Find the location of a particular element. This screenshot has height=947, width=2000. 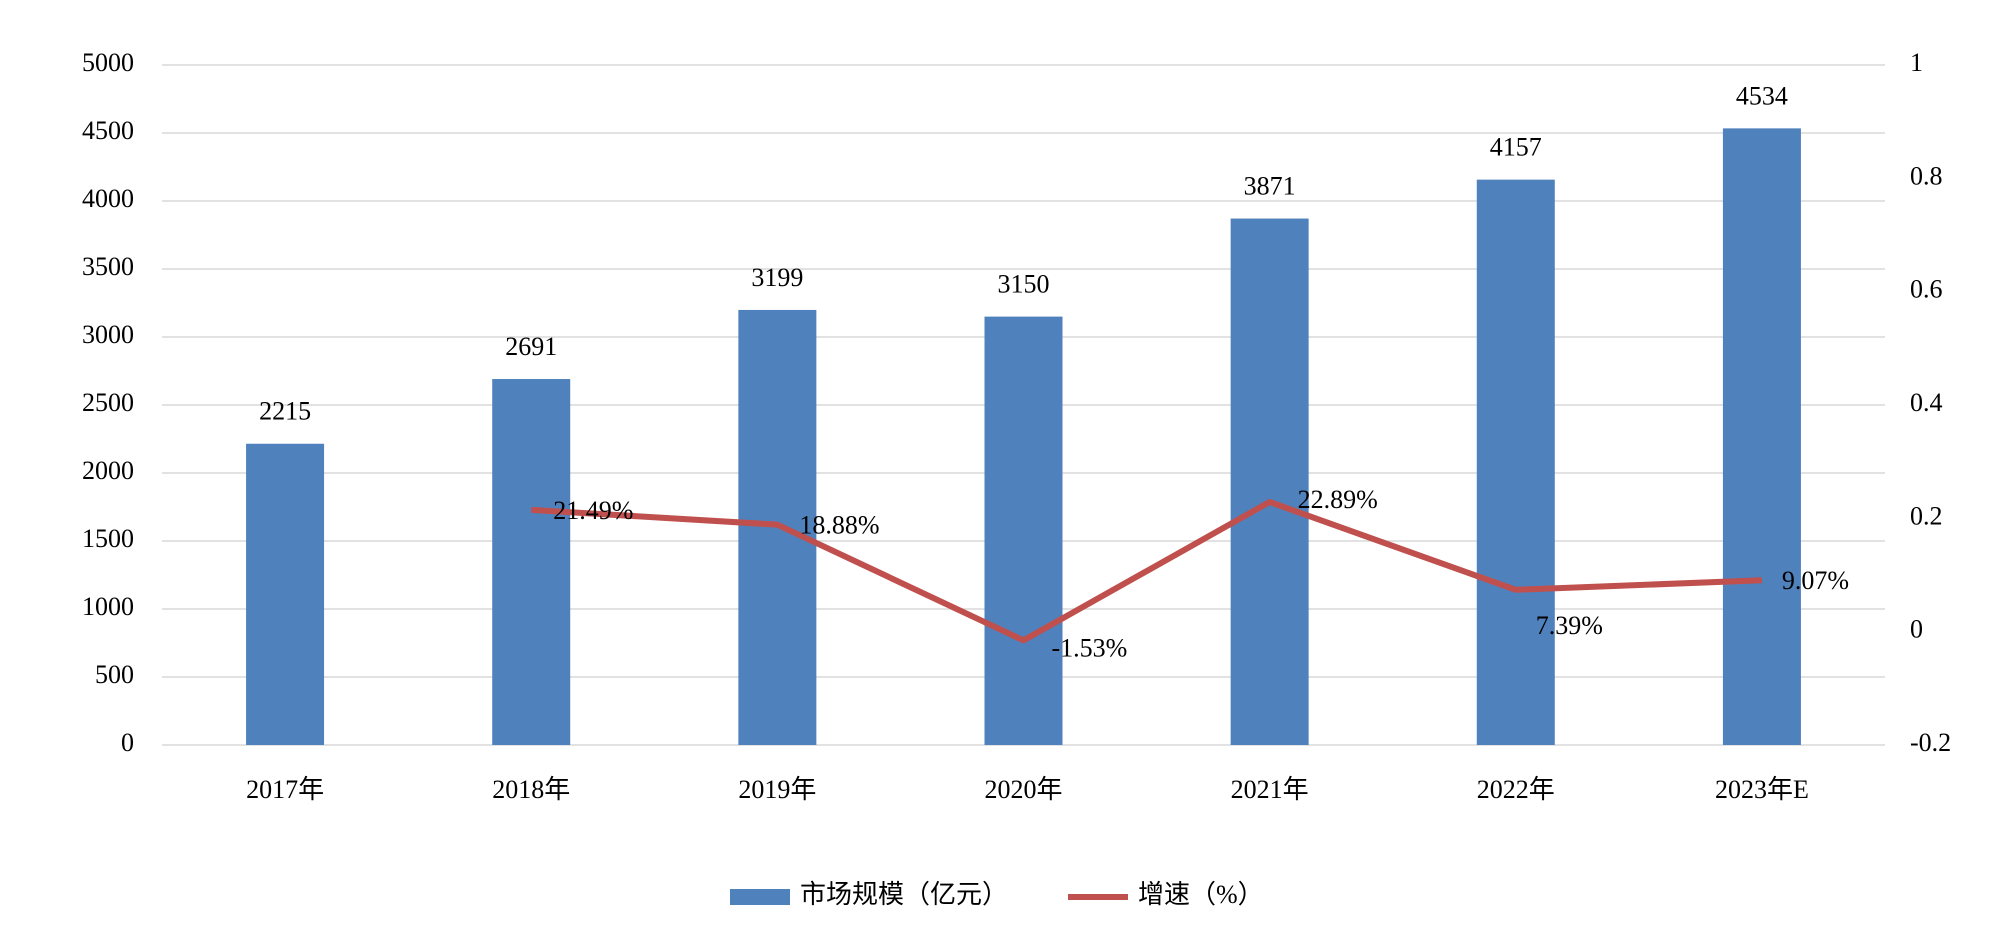

y-tick-label: 3500 is located at coordinates (108, 266).